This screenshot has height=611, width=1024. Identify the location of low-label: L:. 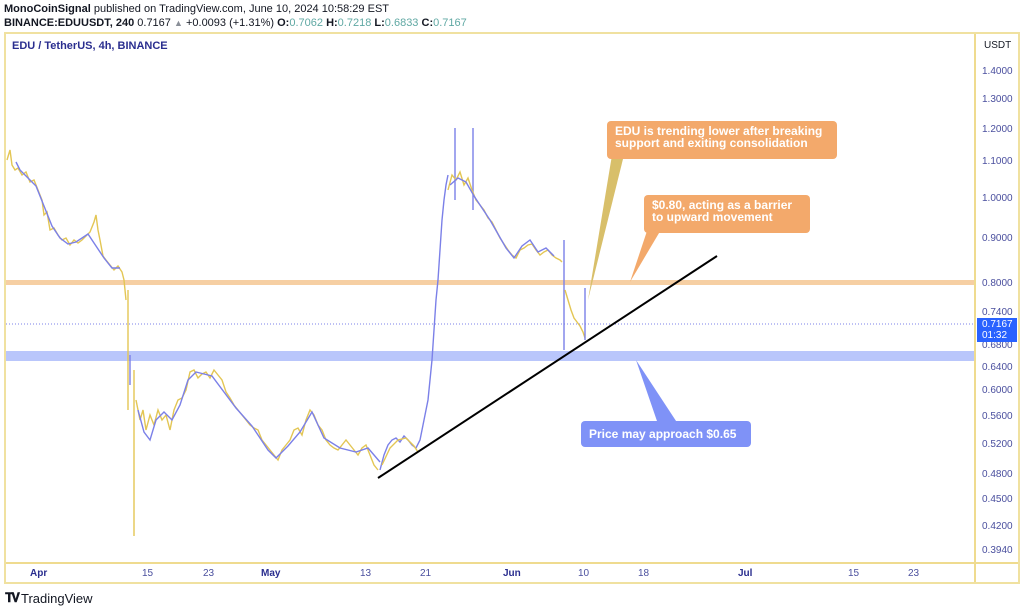
(379, 23).